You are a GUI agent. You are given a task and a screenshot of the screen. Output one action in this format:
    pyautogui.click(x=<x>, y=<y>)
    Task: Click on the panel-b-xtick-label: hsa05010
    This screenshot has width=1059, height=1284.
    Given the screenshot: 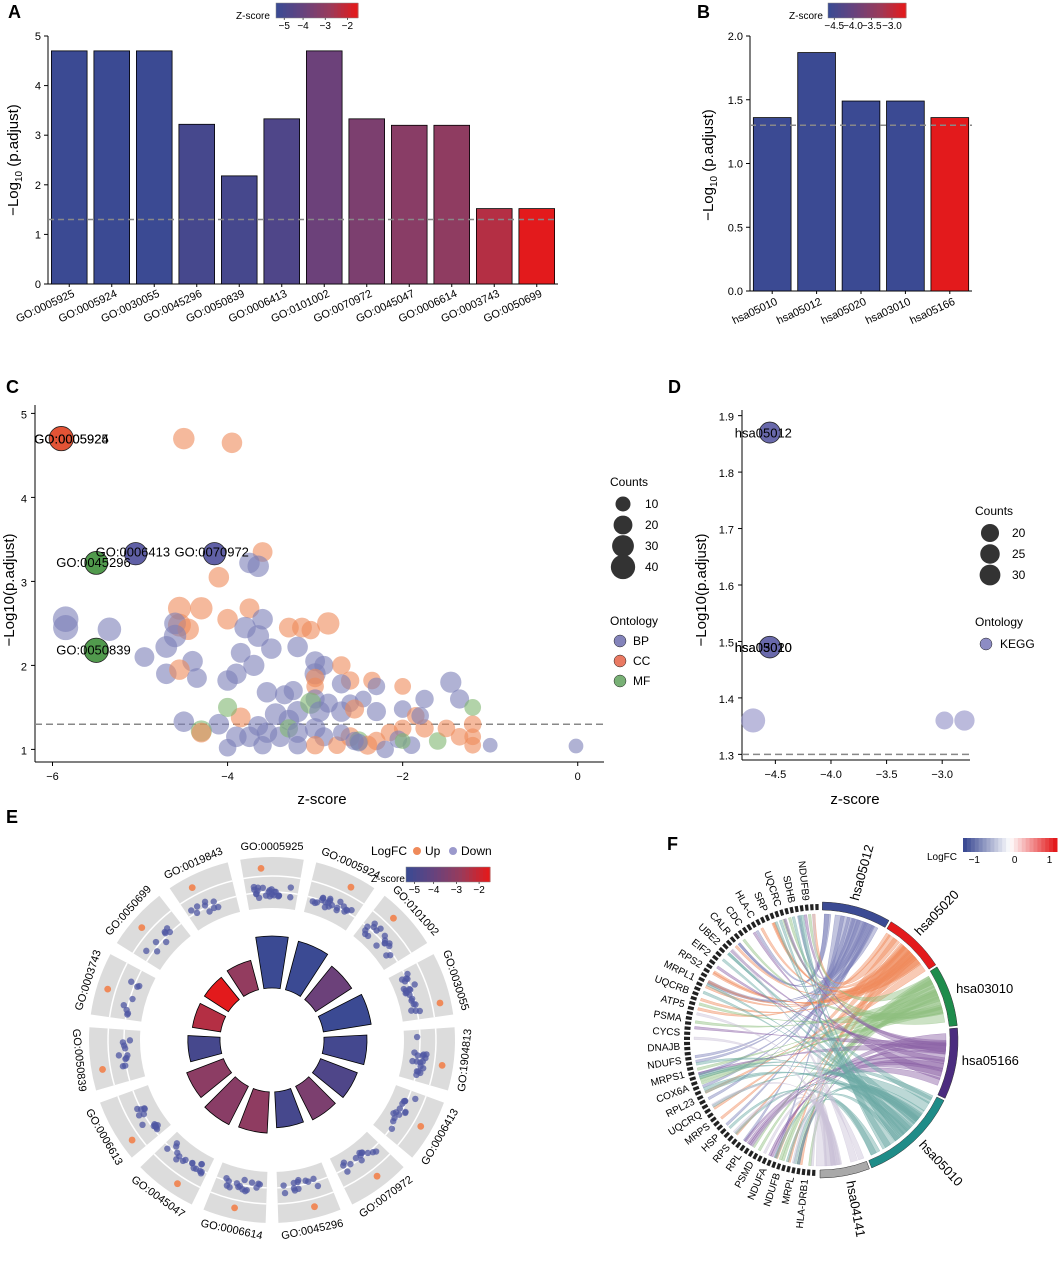 What is the action you would take?
    pyautogui.click(x=755, y=311)
    